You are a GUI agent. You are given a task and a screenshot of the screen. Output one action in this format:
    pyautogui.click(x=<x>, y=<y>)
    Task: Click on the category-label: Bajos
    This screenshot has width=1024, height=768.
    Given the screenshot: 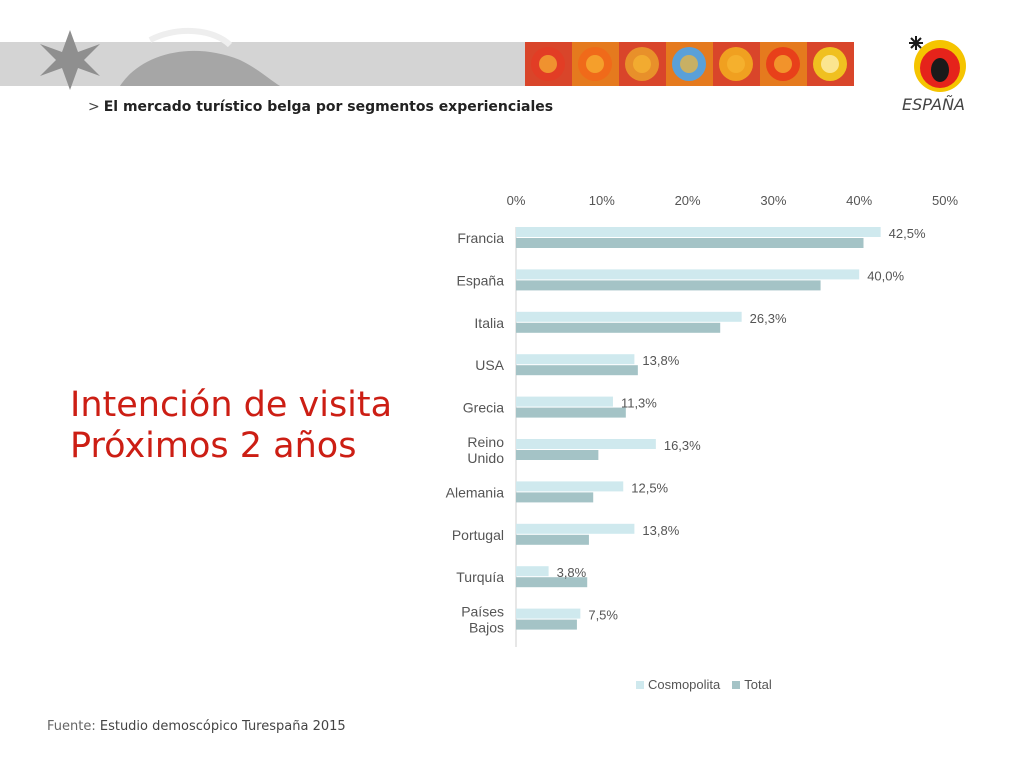 What is the action you would take?
    pyautogui.click(x=486, y=628)
    